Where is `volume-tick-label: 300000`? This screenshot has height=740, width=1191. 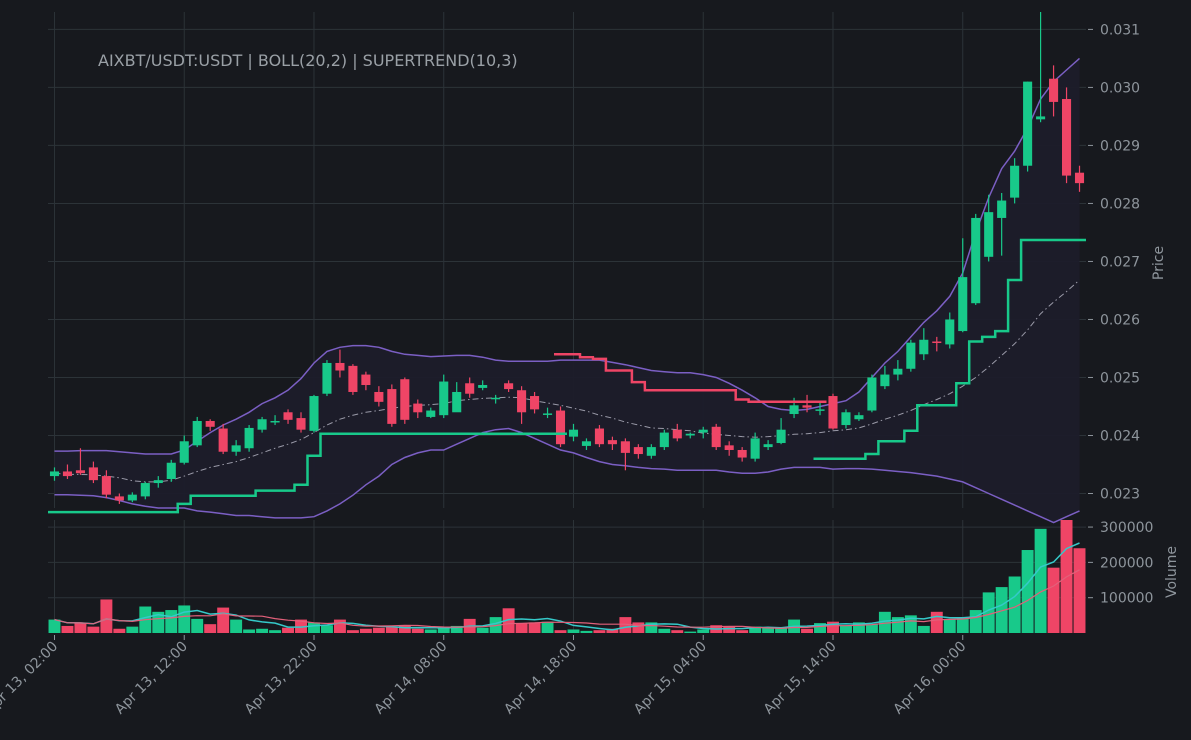 volume-tick-label: 300000 is located at coordinates (1126, 528).